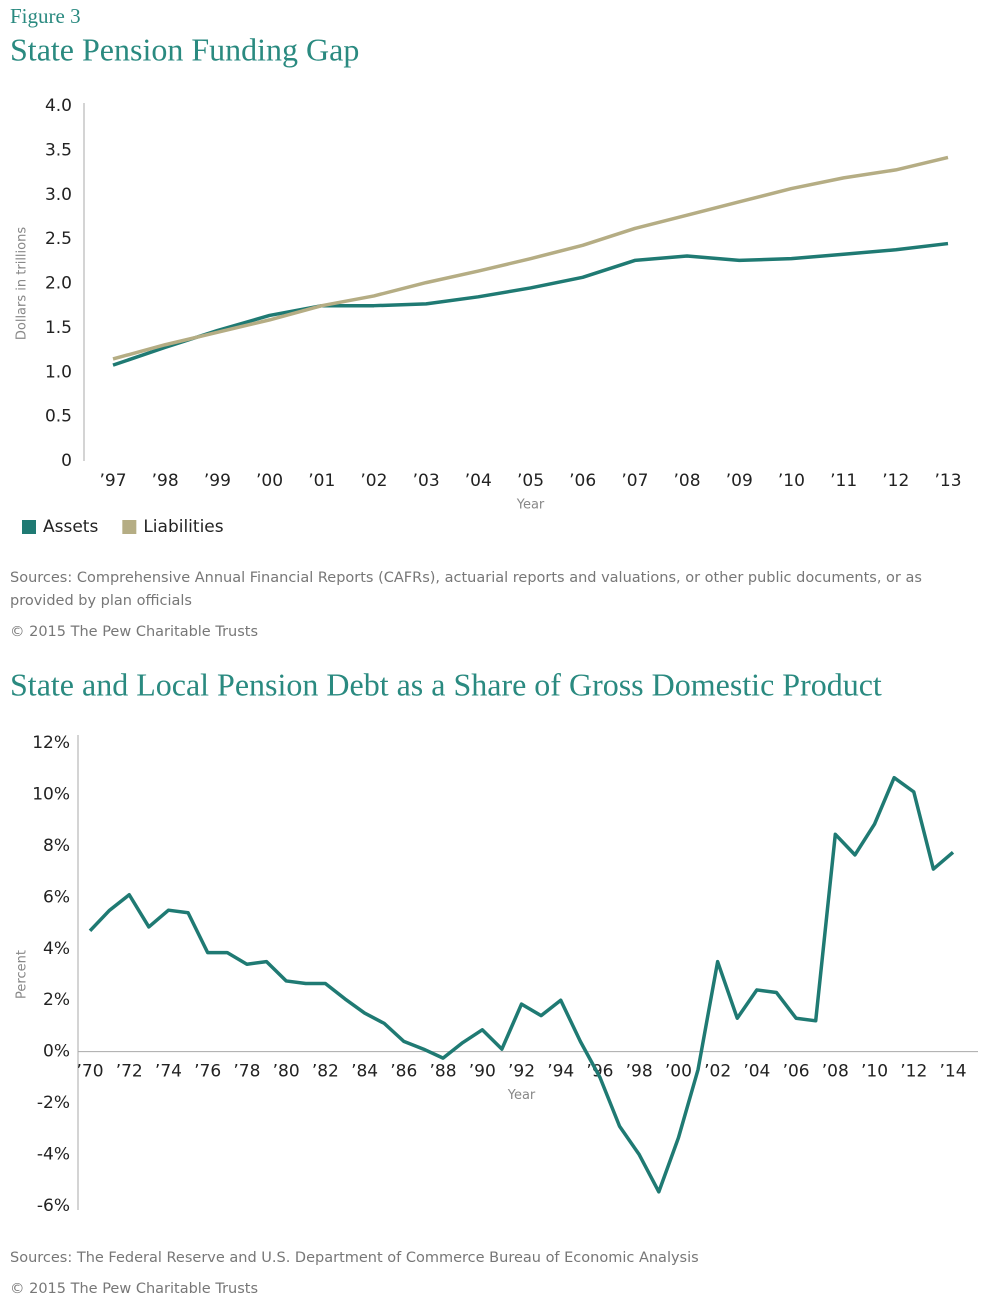  I want to click on y-tick-label: 4.0, so click(58, 106).